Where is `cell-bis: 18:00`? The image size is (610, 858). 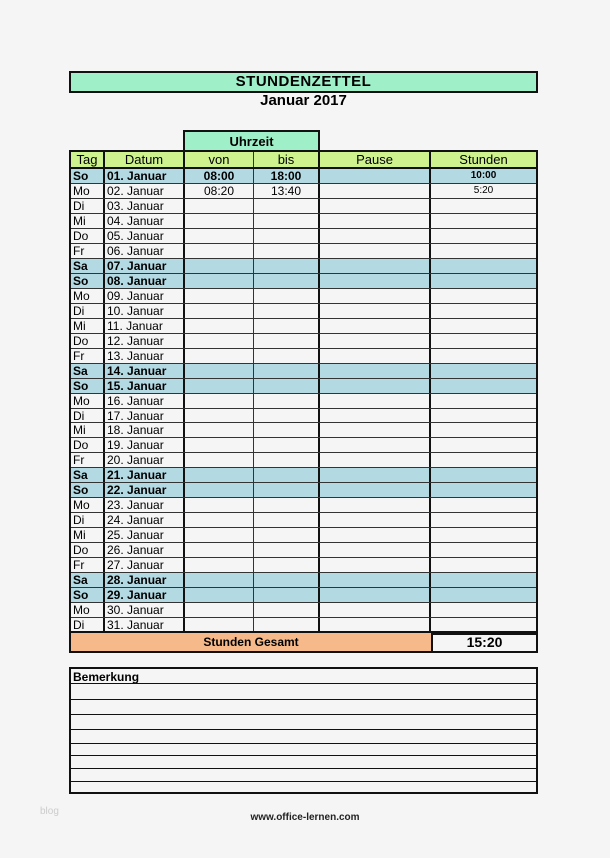 cell-bis: 18:00 is located at coordinates (287, 176).